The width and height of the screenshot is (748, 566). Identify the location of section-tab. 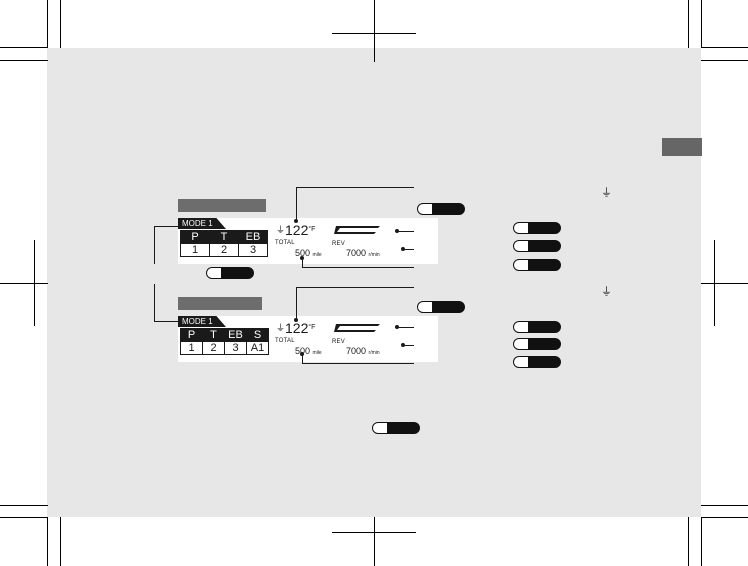
(682, 147).